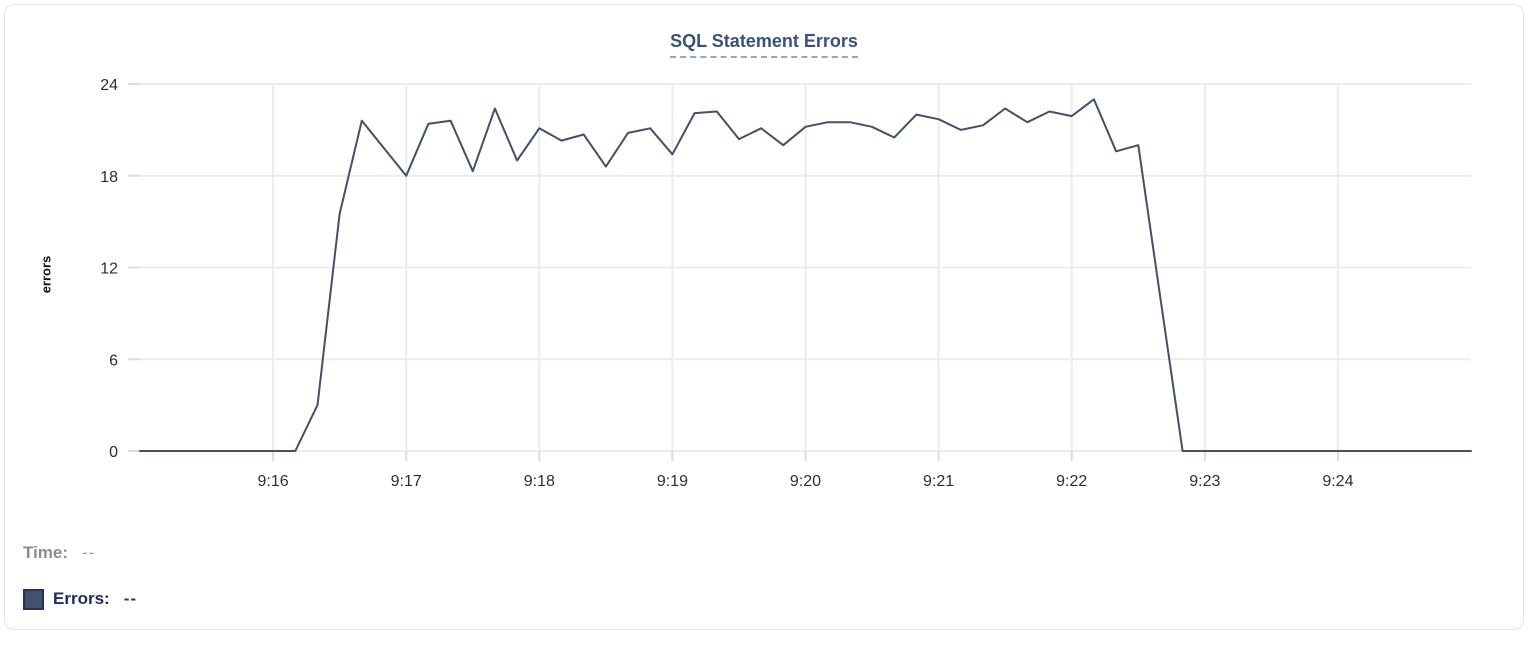  What do you see at coordinates (130, 598) in the screenshot?
I see `legend-errors-value: --` at bounding box center [130, 598].